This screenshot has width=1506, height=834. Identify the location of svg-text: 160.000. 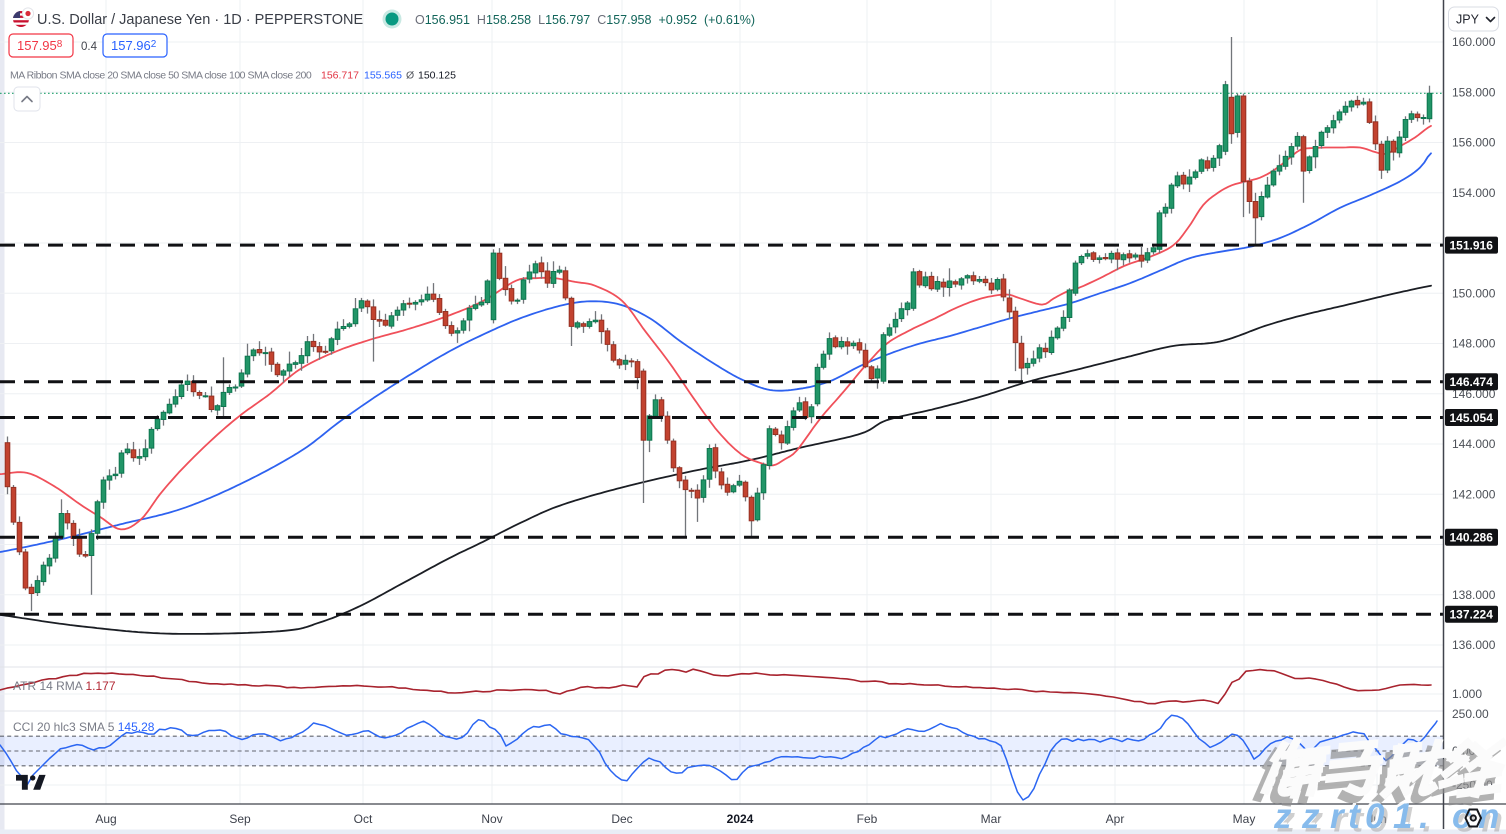
(1474, 42).